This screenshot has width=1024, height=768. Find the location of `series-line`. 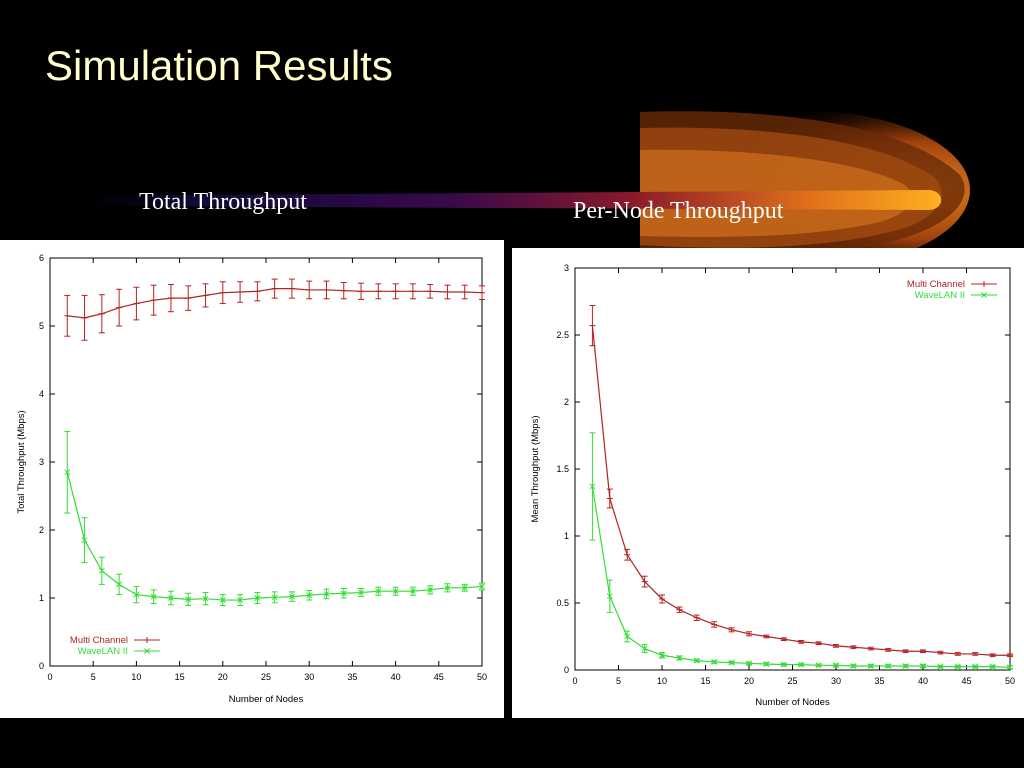

series-line is located at coordinates (274, 536).